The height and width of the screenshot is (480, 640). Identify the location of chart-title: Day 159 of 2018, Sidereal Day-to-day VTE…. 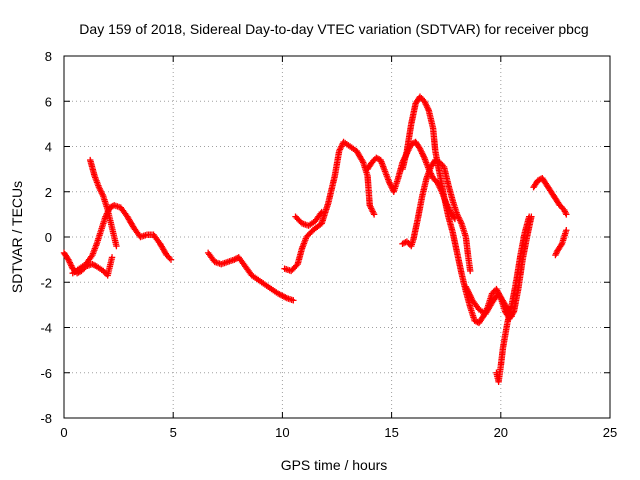
(333, 29).